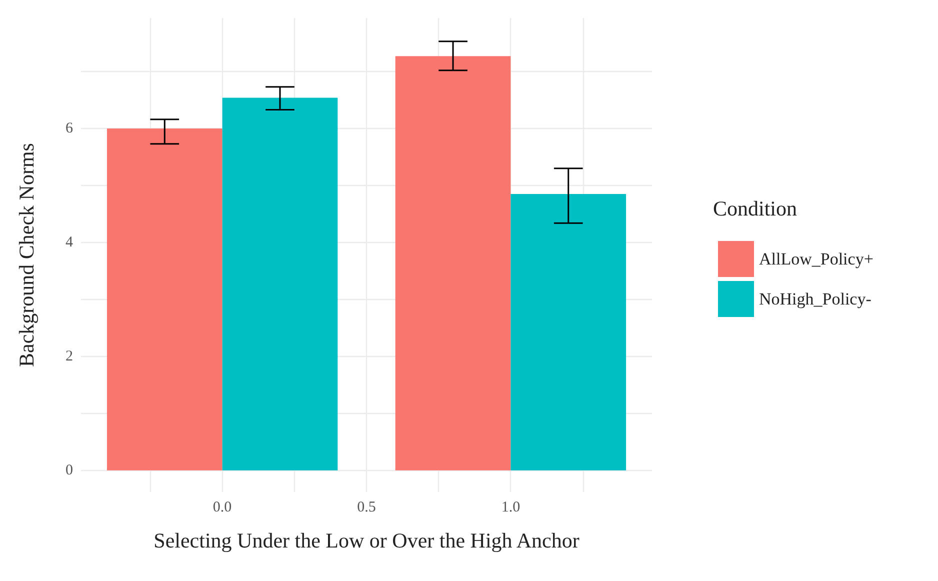 This screenshot has width=938, height=581. I want to click on legend-title: Condition, so click(755, 208).